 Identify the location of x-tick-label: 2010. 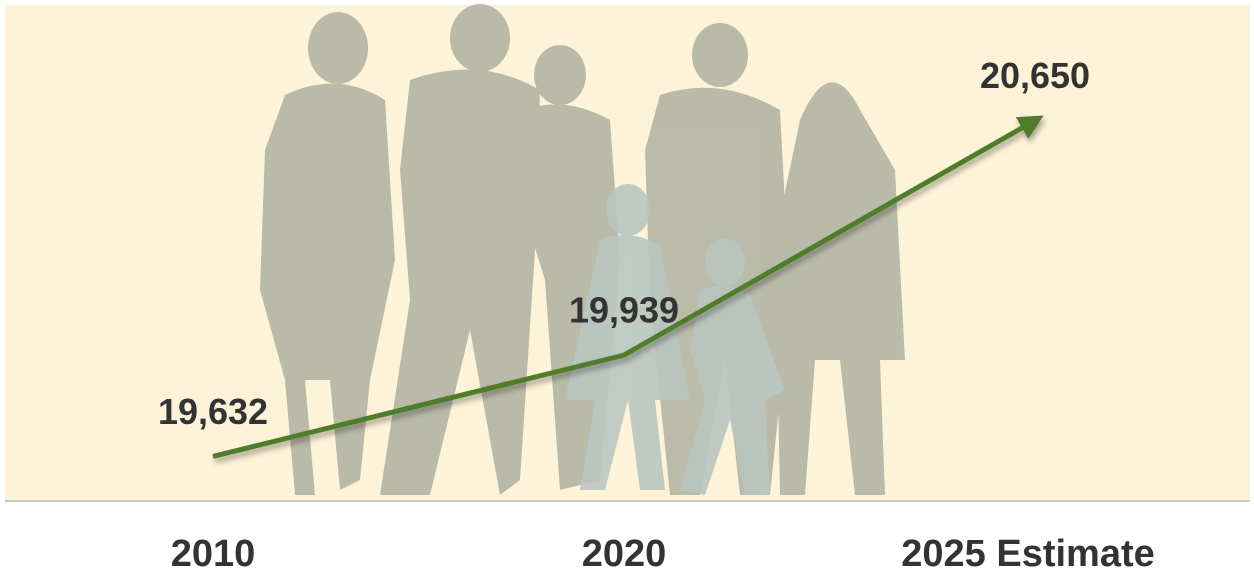
(213, 554).